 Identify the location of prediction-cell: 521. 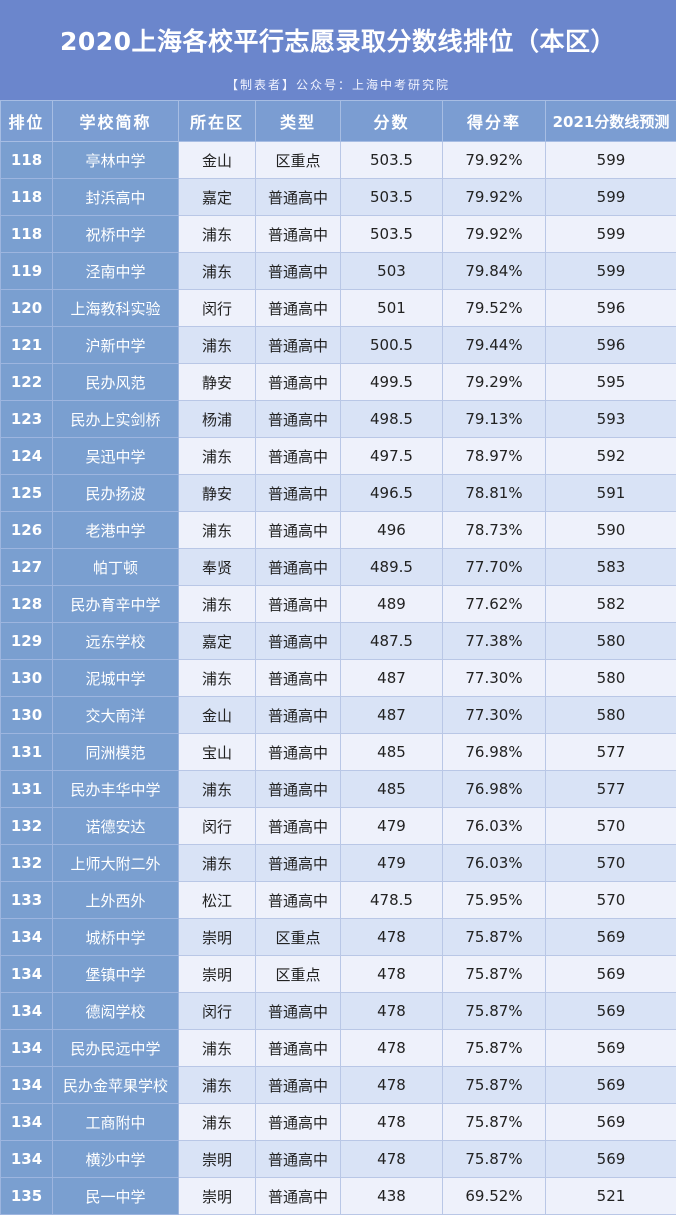
(611, 1196).